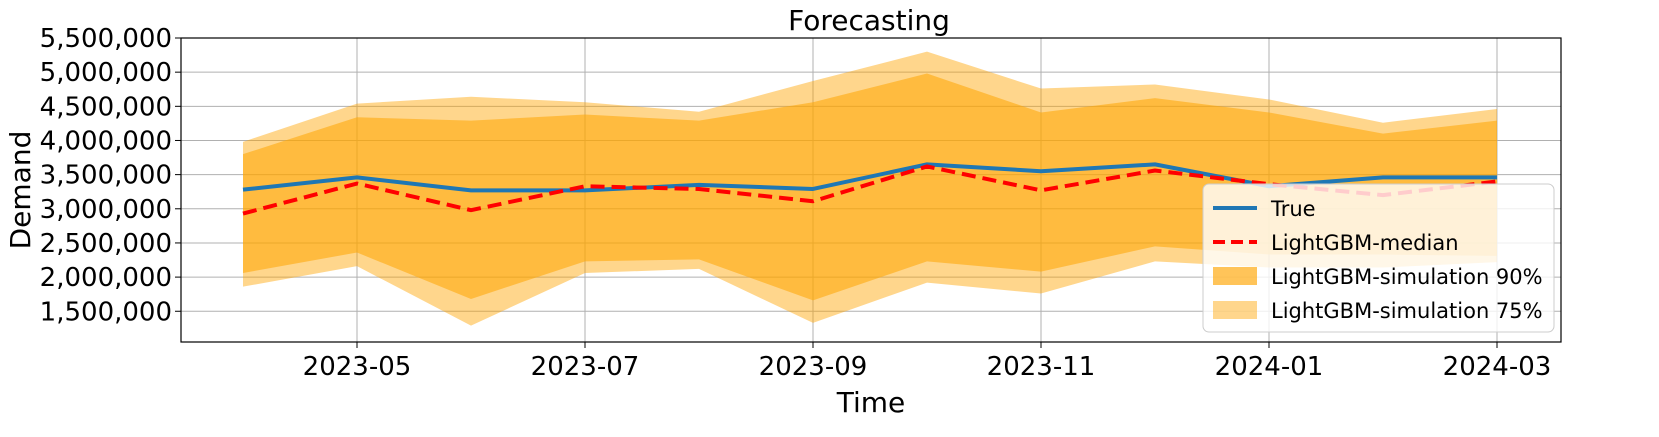 The image size is (1659, 437). Describe the element at coordinates (106, 278) in the screenshot. I see `y-tick-label: 2,000,000` at that location.